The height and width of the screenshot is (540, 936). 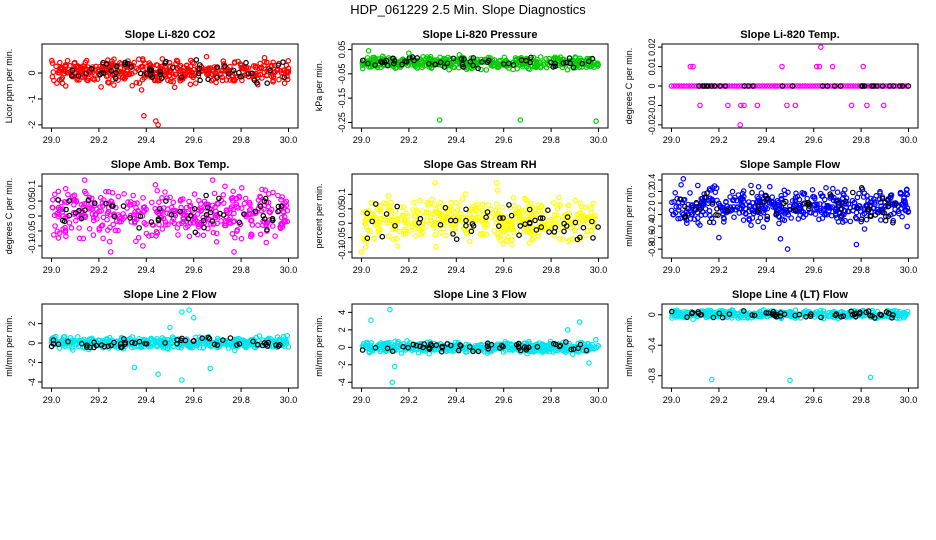 What do you see at coordinates (652, 47) in the screenshot?
I see `y-tick-label: 0.02` at bounding box center [652, 47].